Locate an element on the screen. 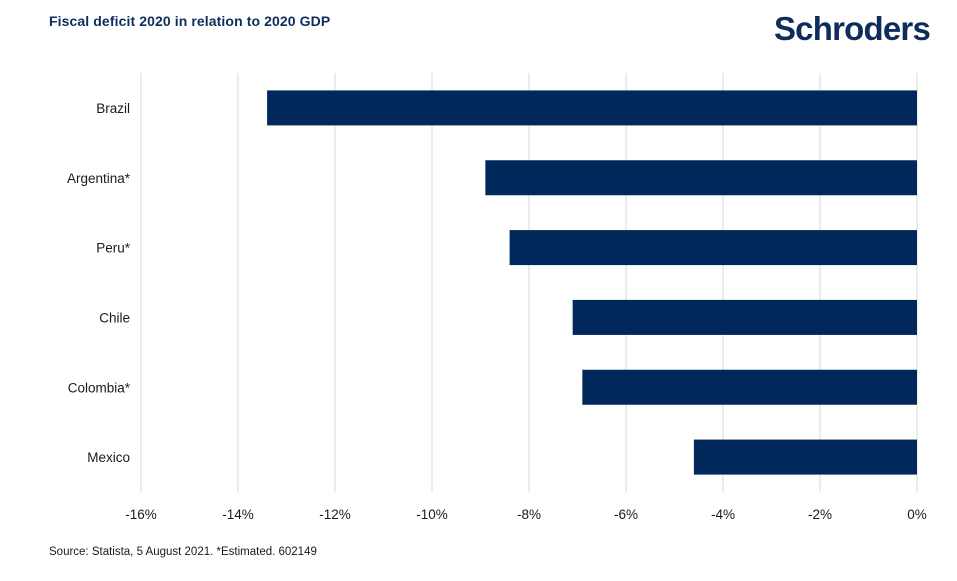  x-tick-label: -12% is located at coordinates (335, 514).